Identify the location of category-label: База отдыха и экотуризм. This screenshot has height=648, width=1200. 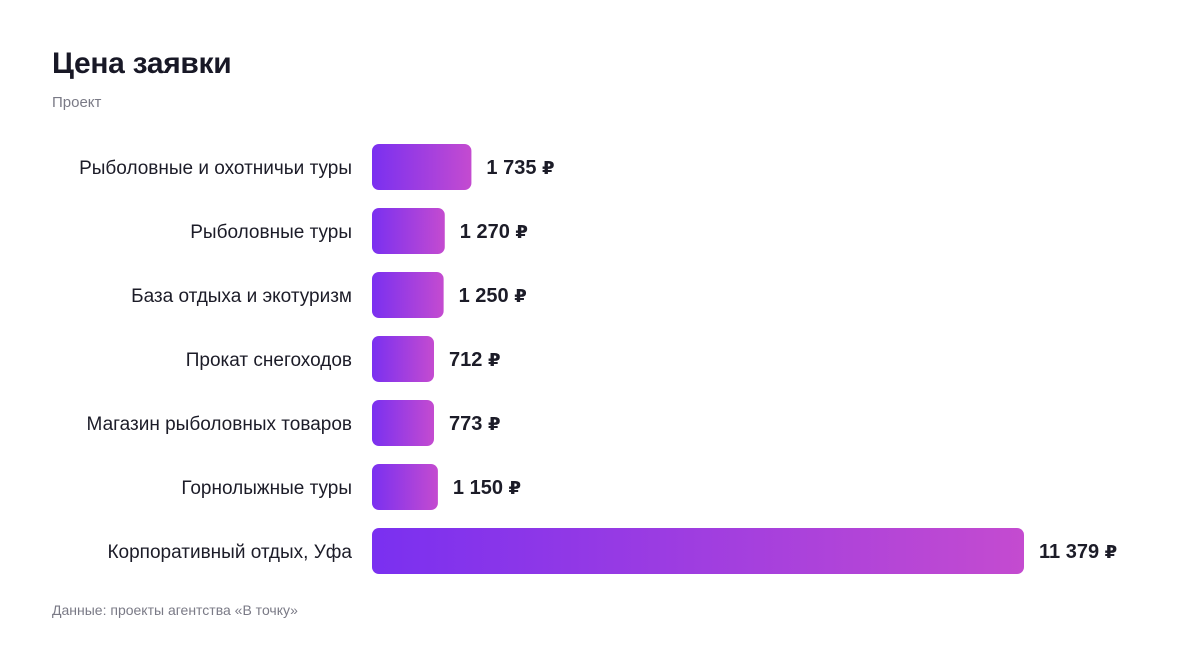
(241, 296).